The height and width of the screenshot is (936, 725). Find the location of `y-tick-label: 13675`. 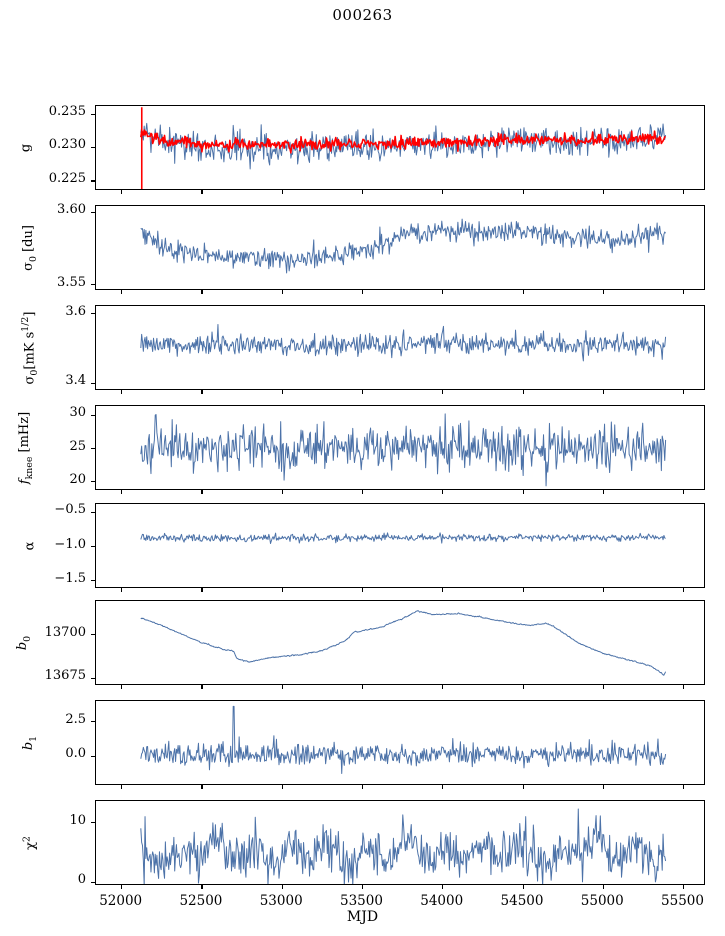

y-tick-label: 13675 is located at coordinates (65, 676).